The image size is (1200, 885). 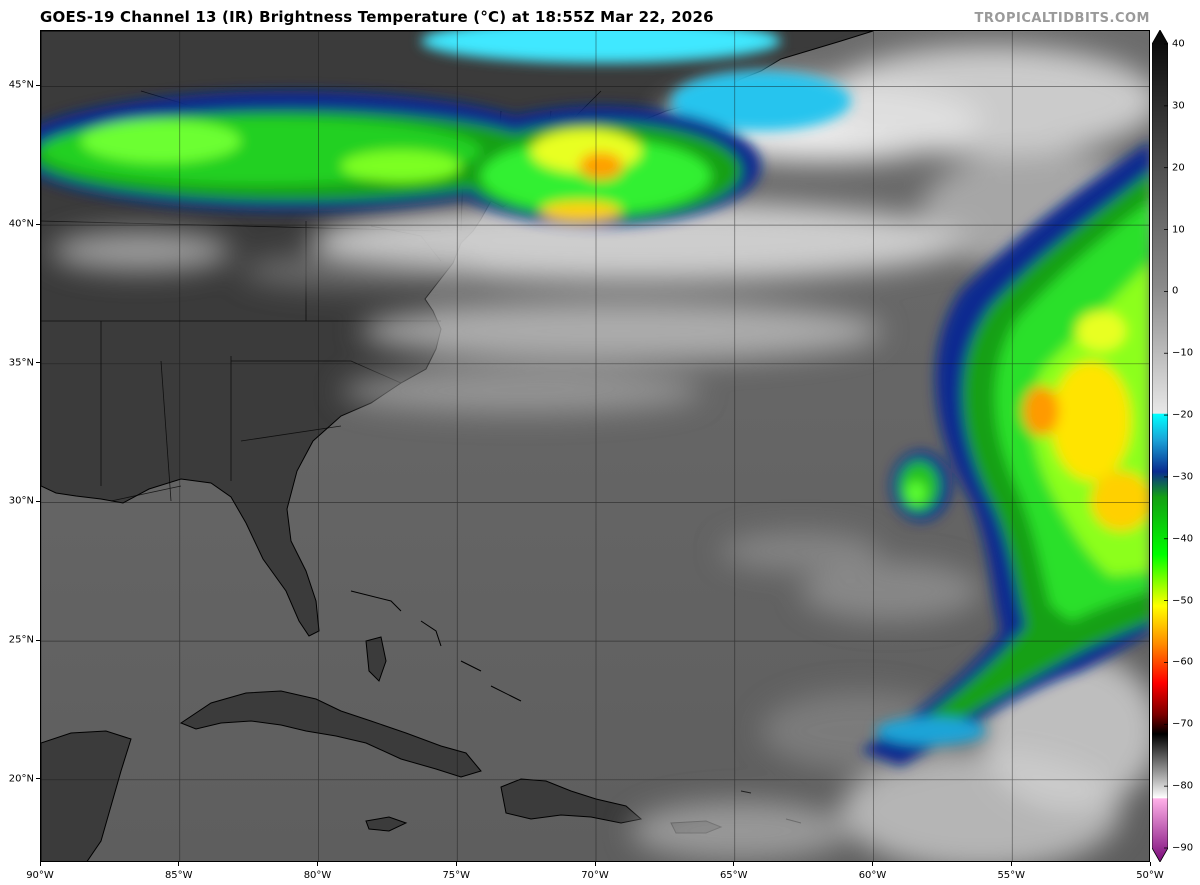 What do you see at coordinates (1011, 875) in the screenshot?
I see `lon-tick-label: 55°W` at bounding box center [1011, 875].